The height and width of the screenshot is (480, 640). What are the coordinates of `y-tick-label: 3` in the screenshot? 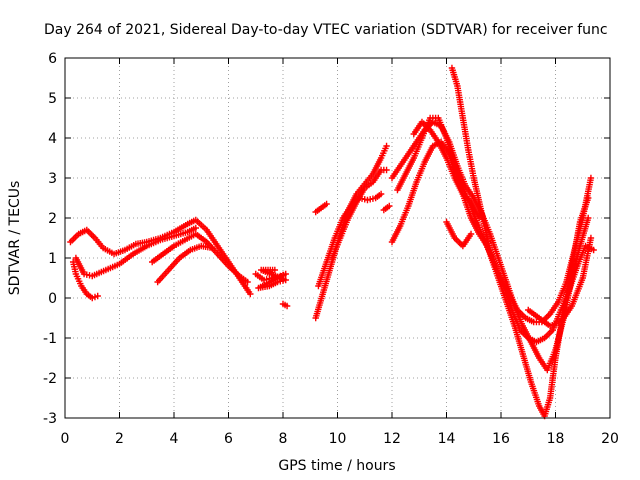 It's located at (52, 179).